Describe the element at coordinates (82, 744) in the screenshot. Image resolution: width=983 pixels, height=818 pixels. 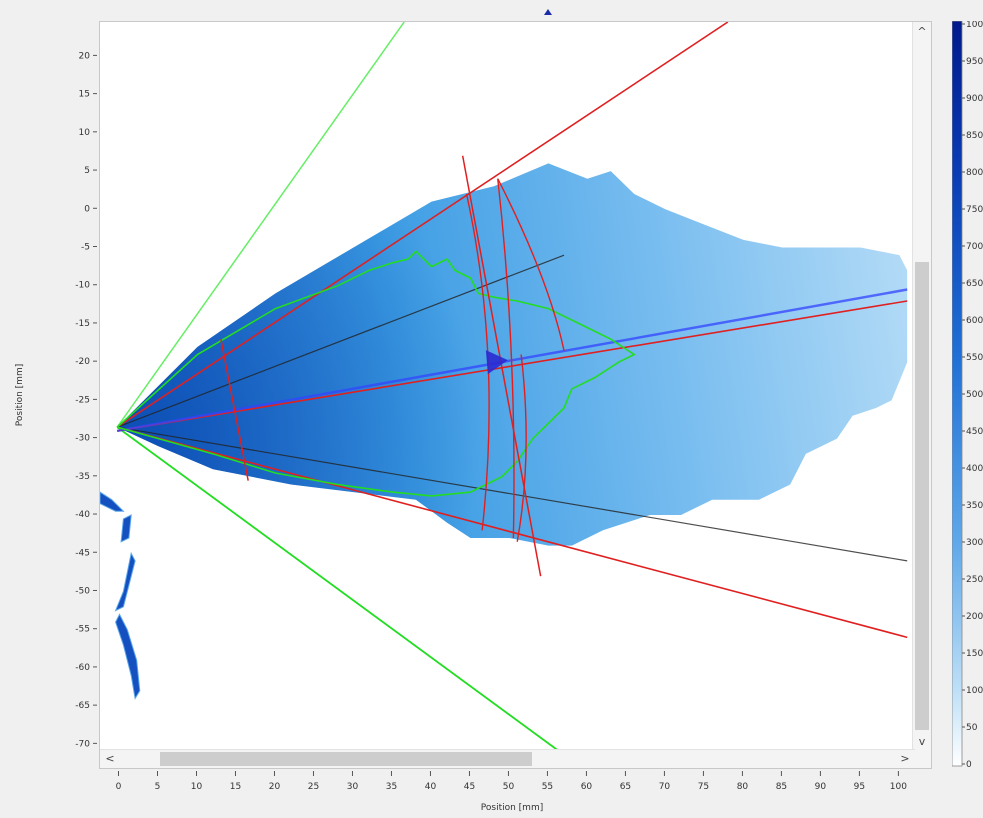
I see `y-tick-label: -70` at that location.